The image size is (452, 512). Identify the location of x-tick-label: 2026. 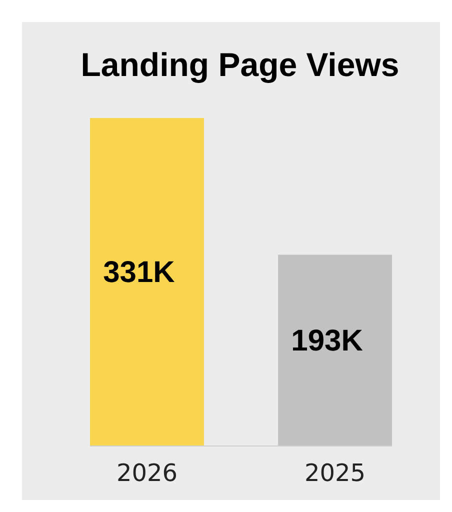
(147, 473).